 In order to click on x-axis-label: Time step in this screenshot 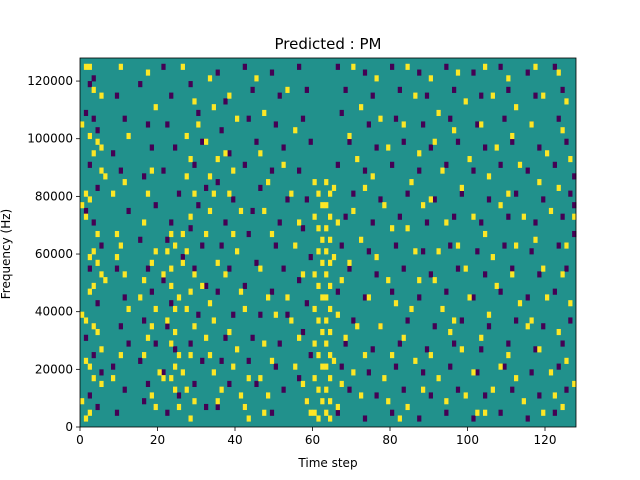, I will do `click(327, 463)`.